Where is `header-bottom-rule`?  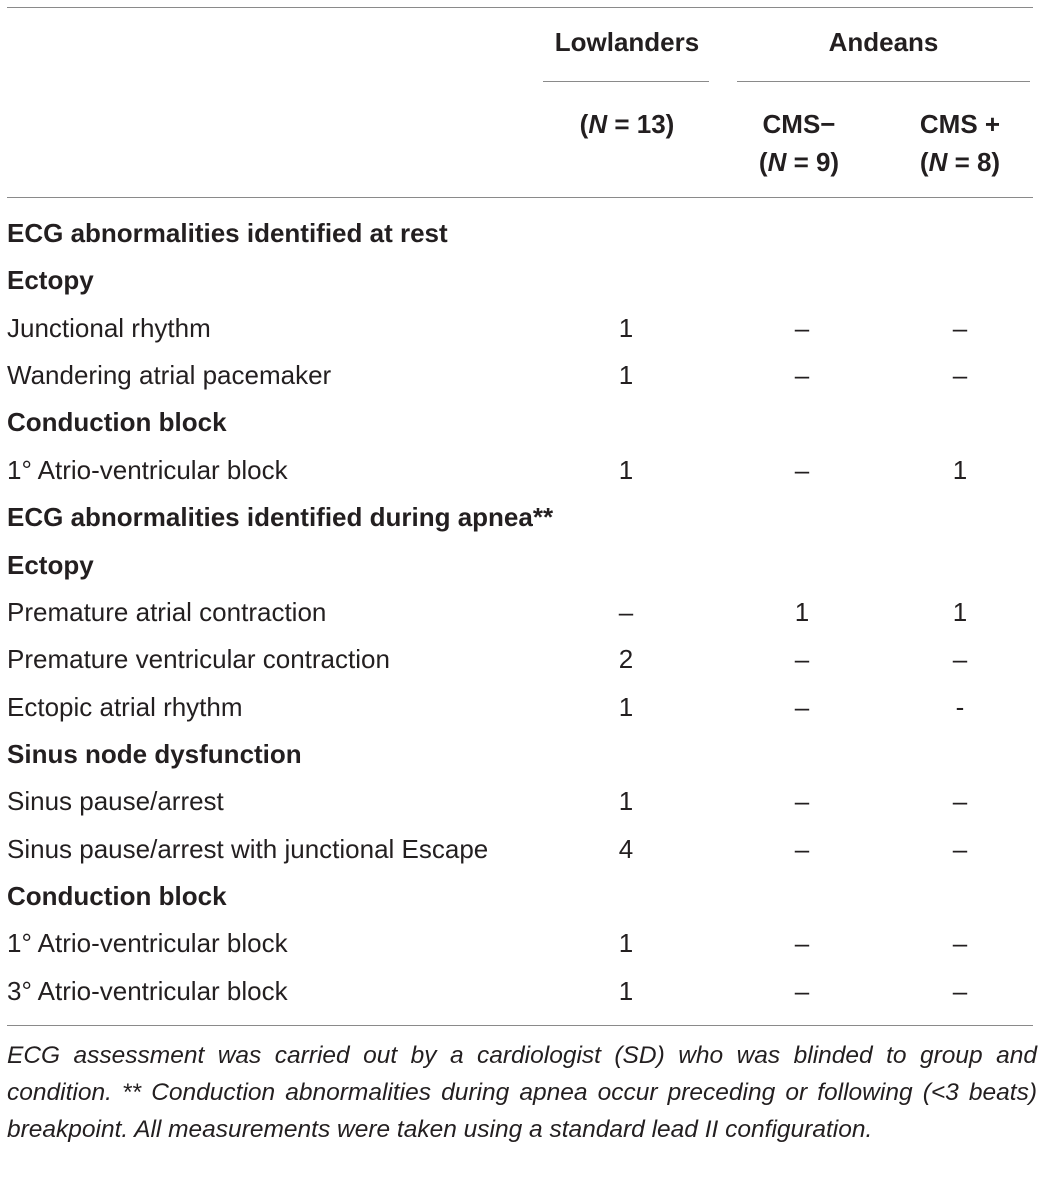 header-bottom-rule is located at coordinates (520, 197).